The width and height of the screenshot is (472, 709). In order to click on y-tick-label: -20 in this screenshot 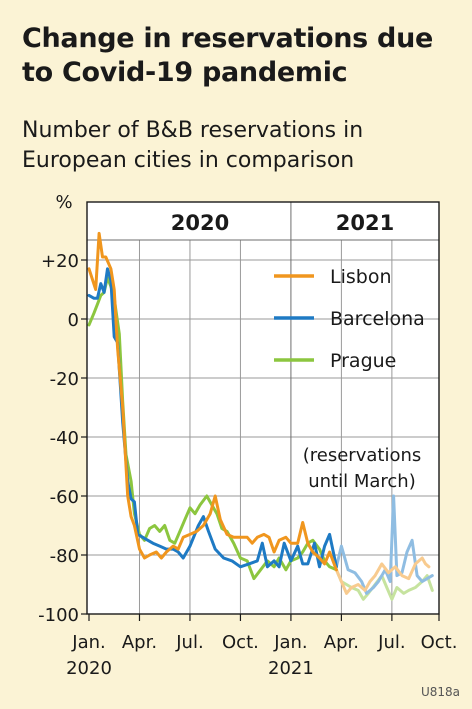, I will do `click(64, 379)`.